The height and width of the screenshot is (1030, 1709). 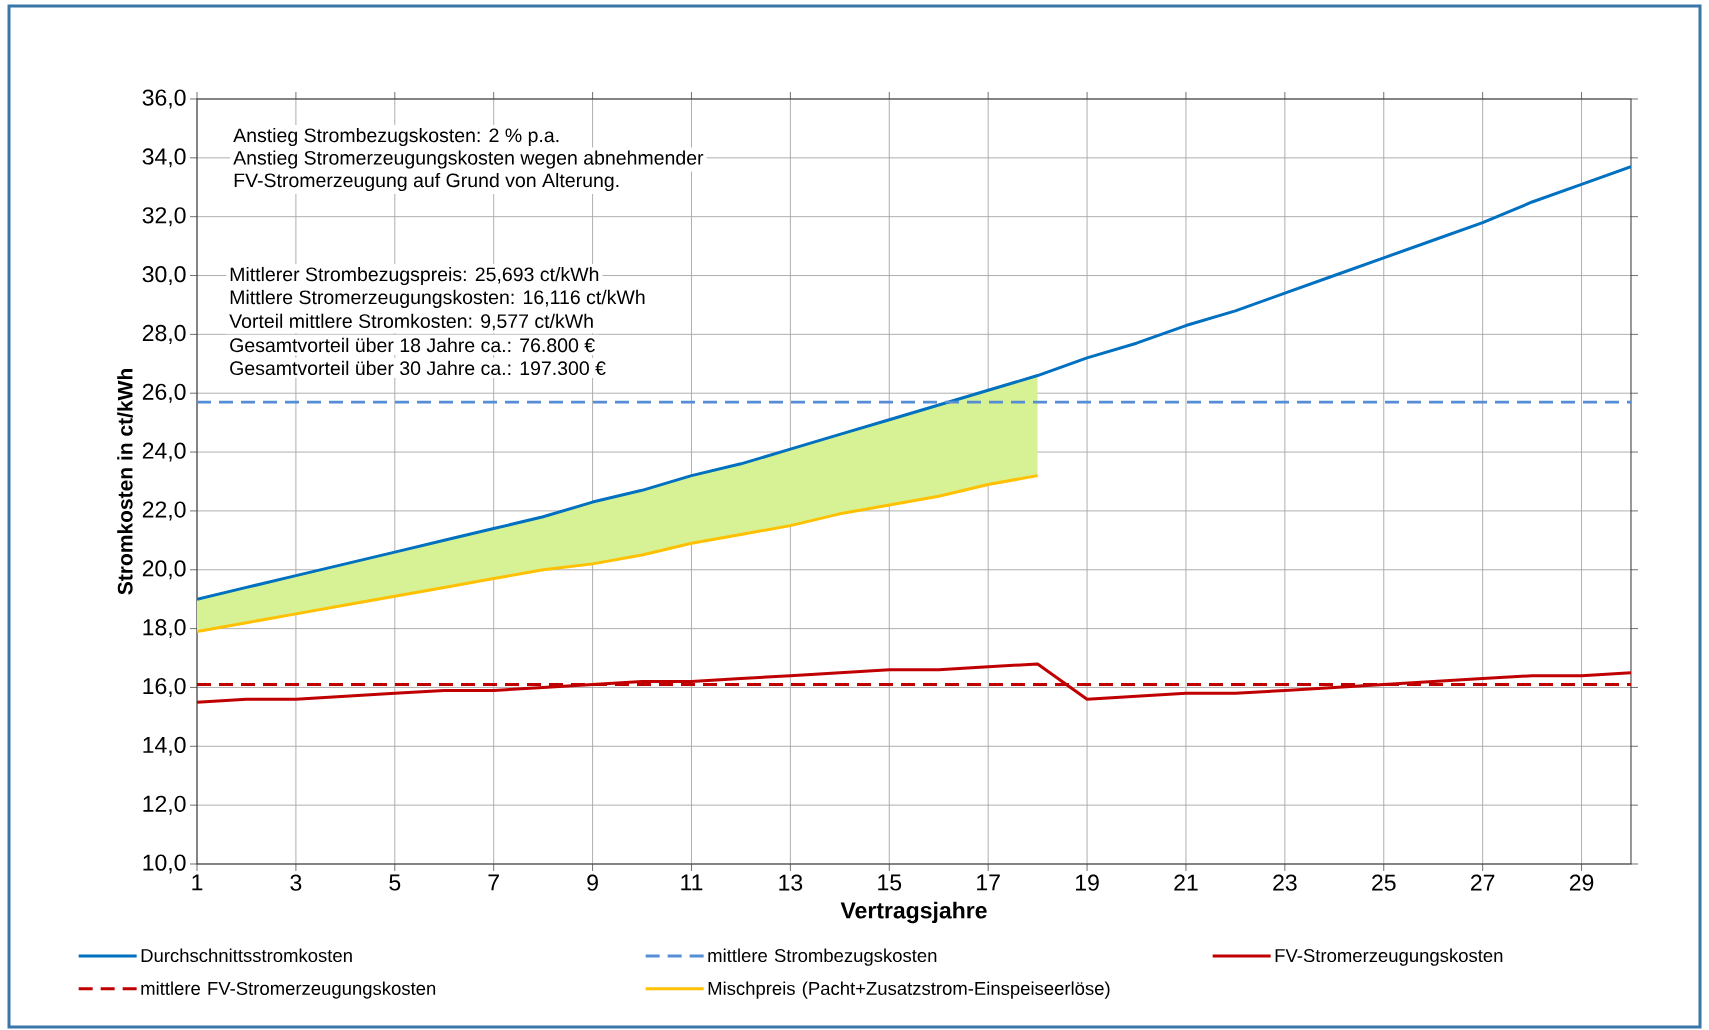 What do you see at coordinates (288, 990) in the screenshot?
I see `legend-label: mittlere FV-Stromerzeugungskosten` at bounding box center [288, 990].